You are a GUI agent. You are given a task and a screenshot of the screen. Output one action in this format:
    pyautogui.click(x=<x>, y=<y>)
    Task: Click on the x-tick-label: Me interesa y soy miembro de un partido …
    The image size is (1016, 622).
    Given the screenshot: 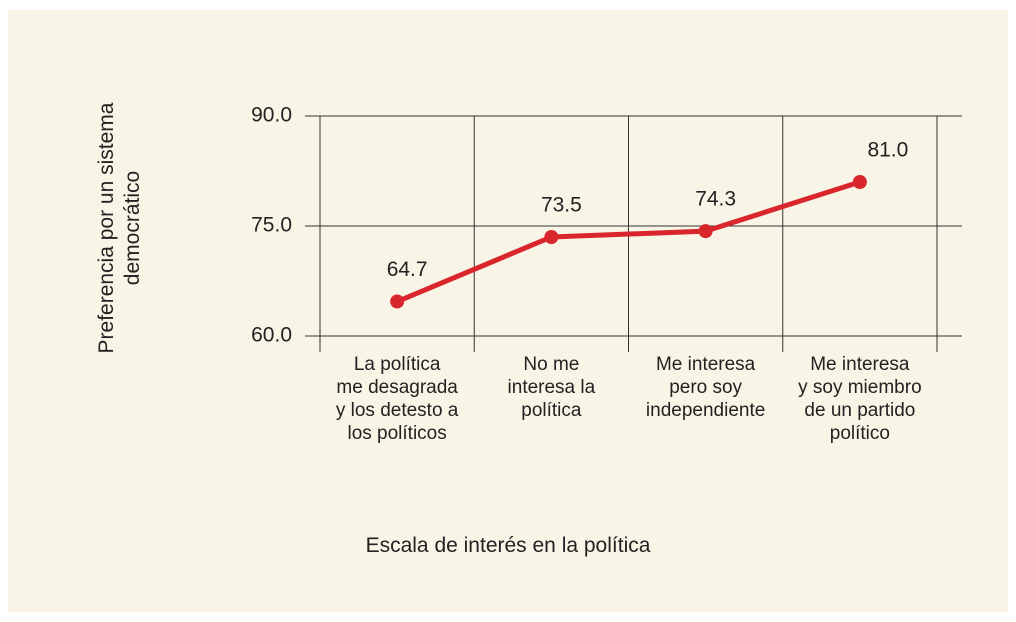 What is the action you would take?
    pyautogui.click(x=860, y=399)
    